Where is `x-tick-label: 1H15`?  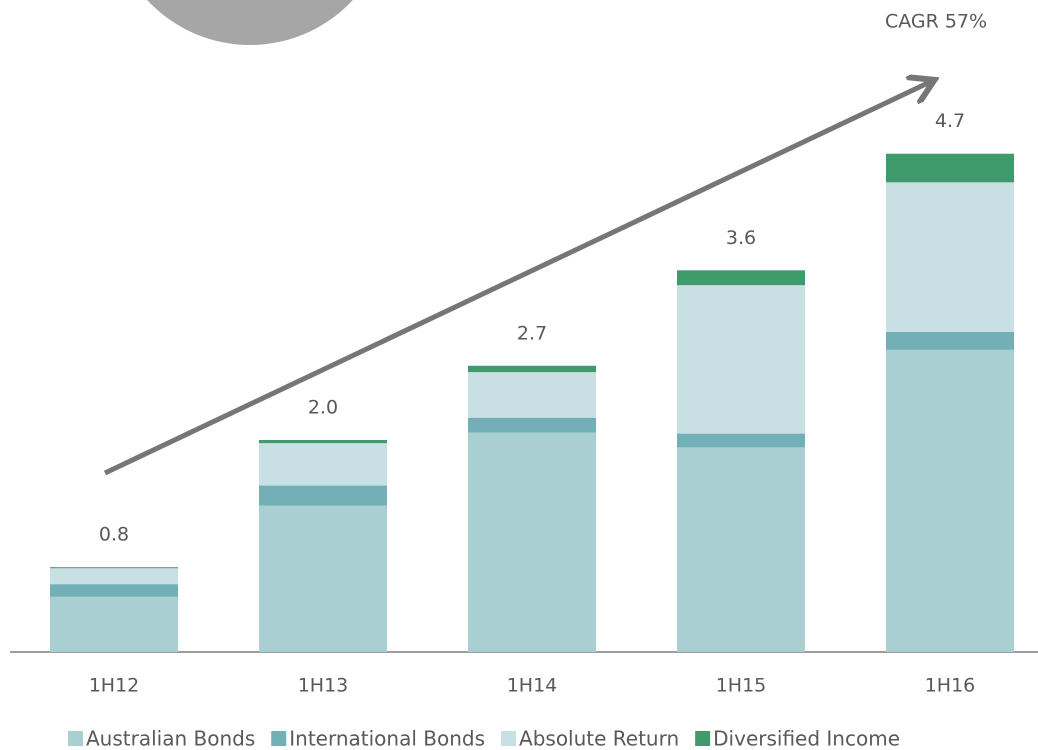 x-tick-label: 1H15 is located at coordinates (741, 686).